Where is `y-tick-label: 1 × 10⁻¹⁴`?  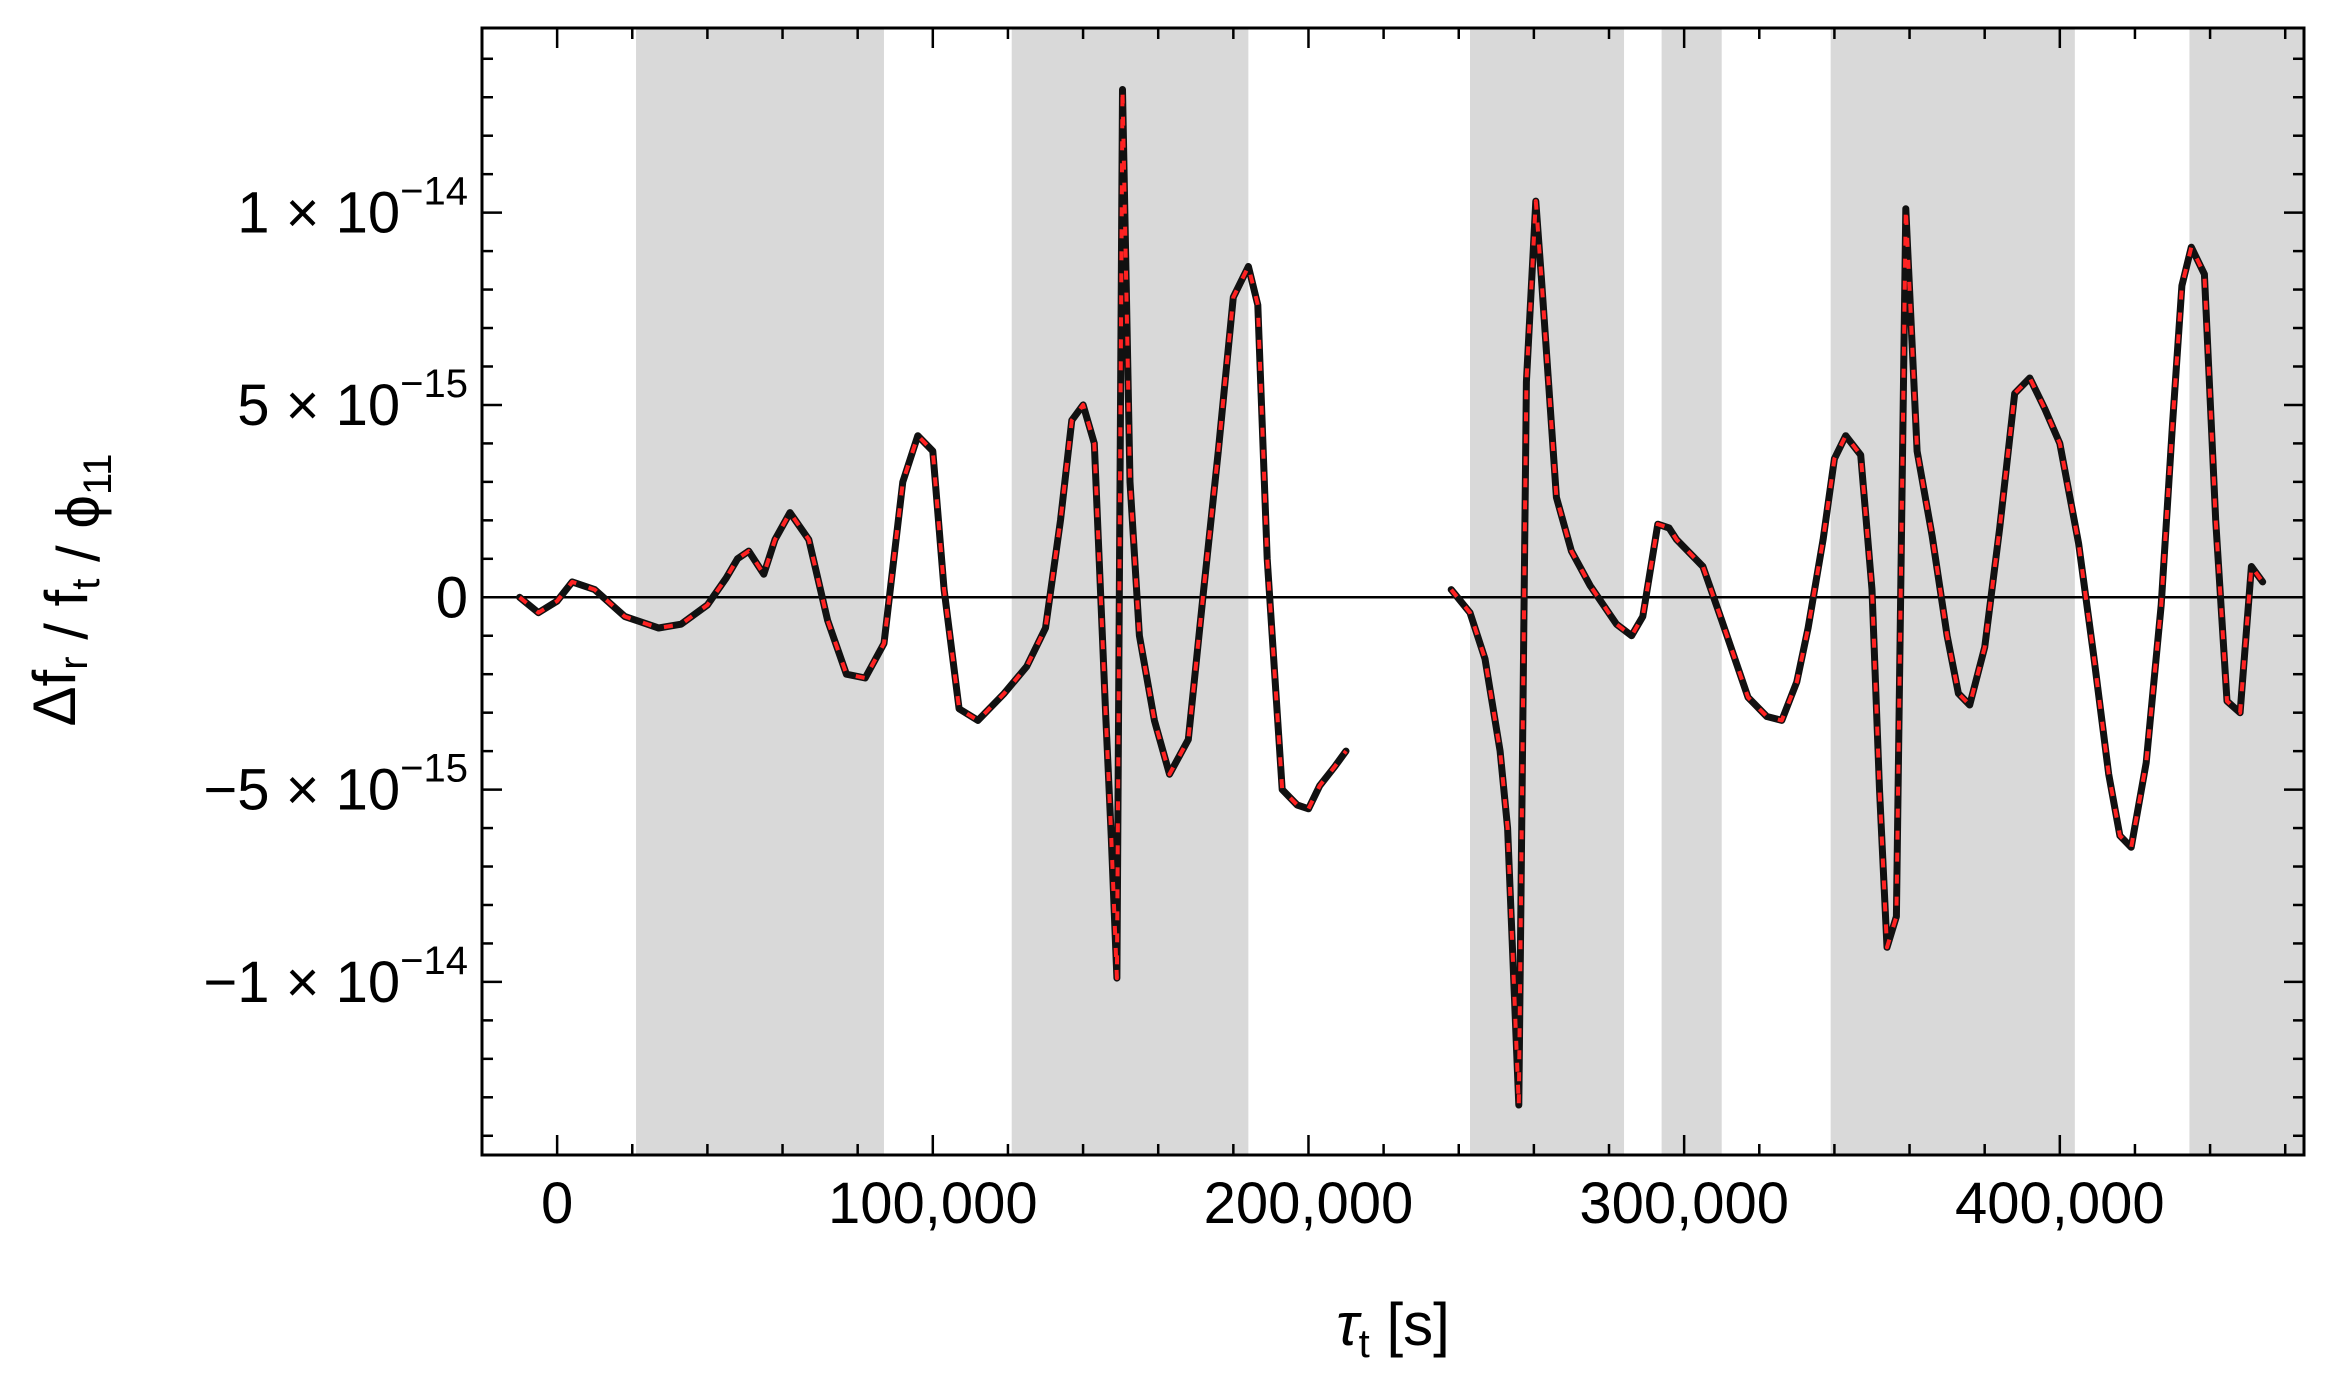
y-tick-label: 1 × 10⁻¹⁴ is located at coordinates (352, 208).